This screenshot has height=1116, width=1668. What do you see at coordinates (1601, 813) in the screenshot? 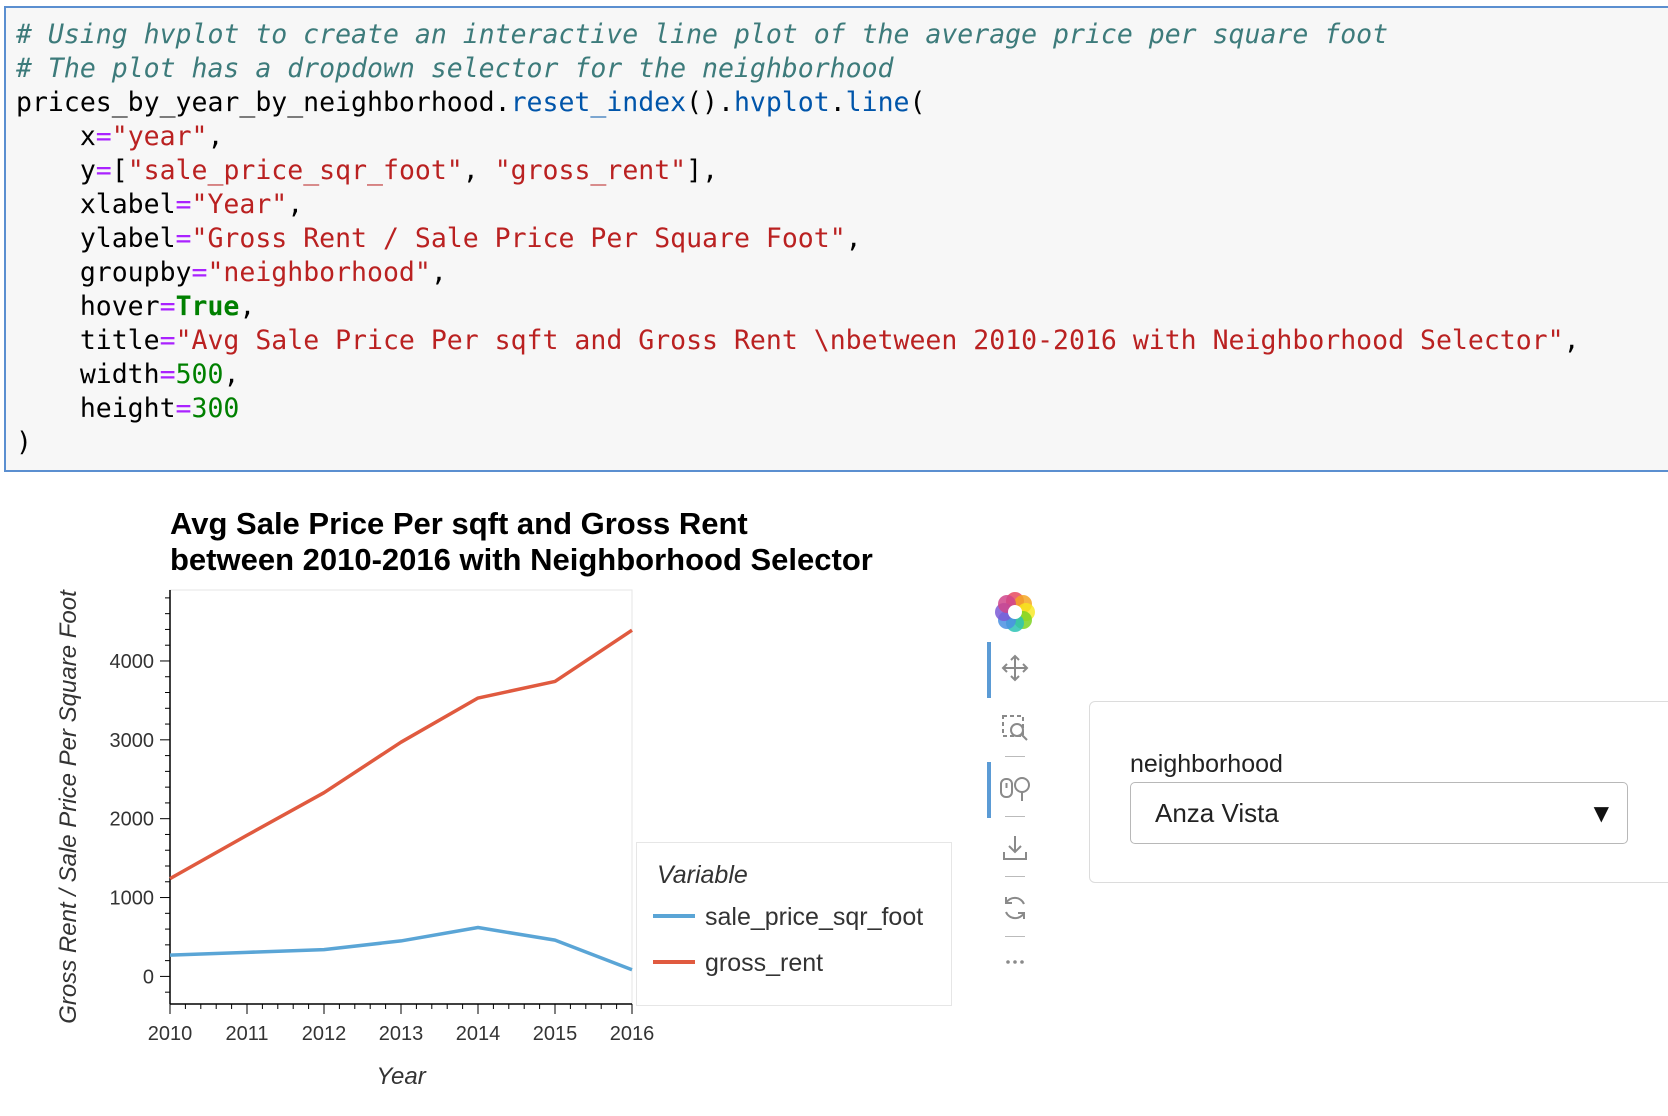
I see `dropdown-arrow-icon: ▼` at bounding box center [1601, 813].